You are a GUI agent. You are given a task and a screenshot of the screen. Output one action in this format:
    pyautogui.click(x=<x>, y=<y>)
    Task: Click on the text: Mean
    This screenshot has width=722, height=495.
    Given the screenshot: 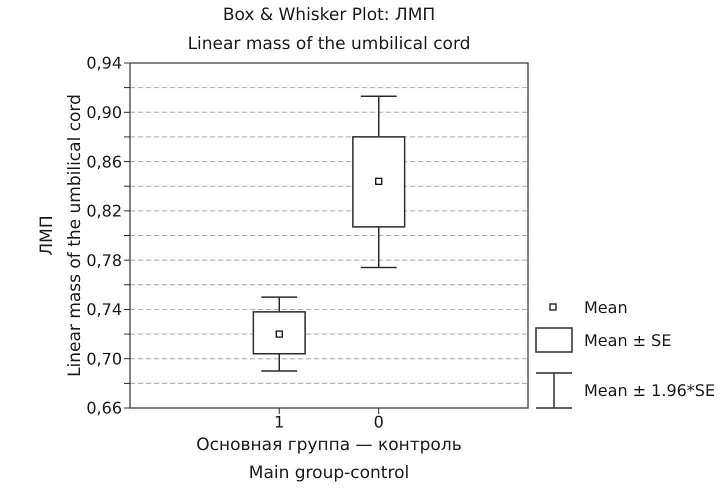 What is the action you would take?
    pyautogui.click(x=606, y=307)
    